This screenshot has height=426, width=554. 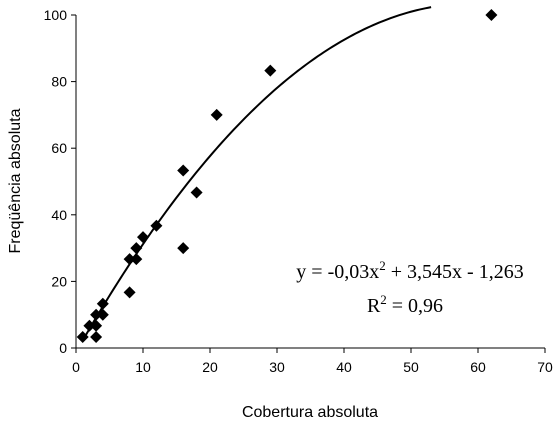 I want to click on x-tick-label: 10, so click(x=143, y=367).